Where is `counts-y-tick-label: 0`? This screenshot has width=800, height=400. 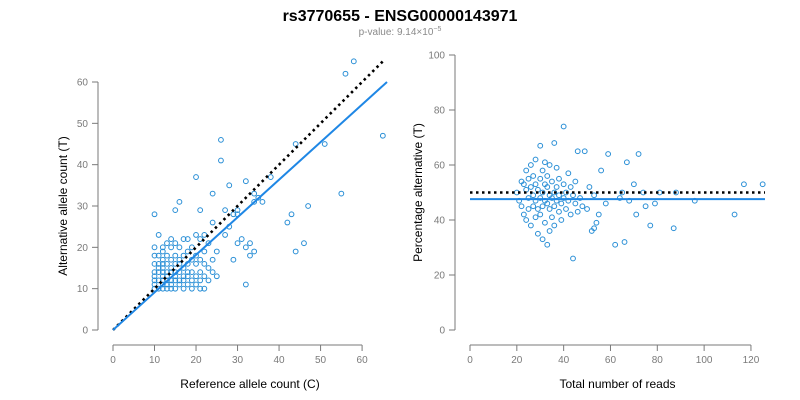 counts-y-tick-label: 0 is located at coordinates (85, 331).